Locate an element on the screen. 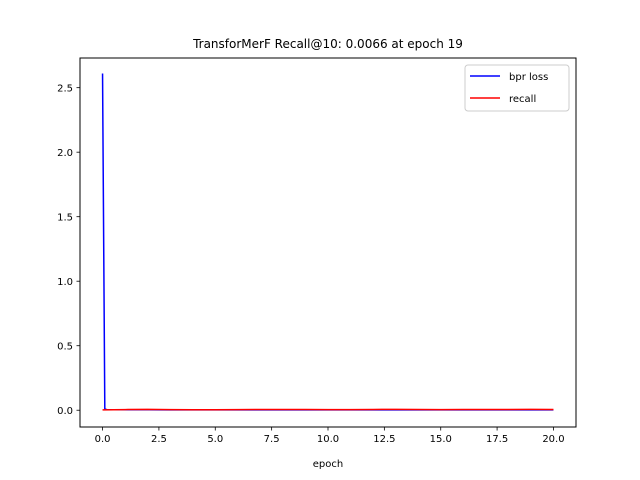 This screenshot has height=480, width=640. x-tick-label: 10.0 is located at coordinates (328, 439).